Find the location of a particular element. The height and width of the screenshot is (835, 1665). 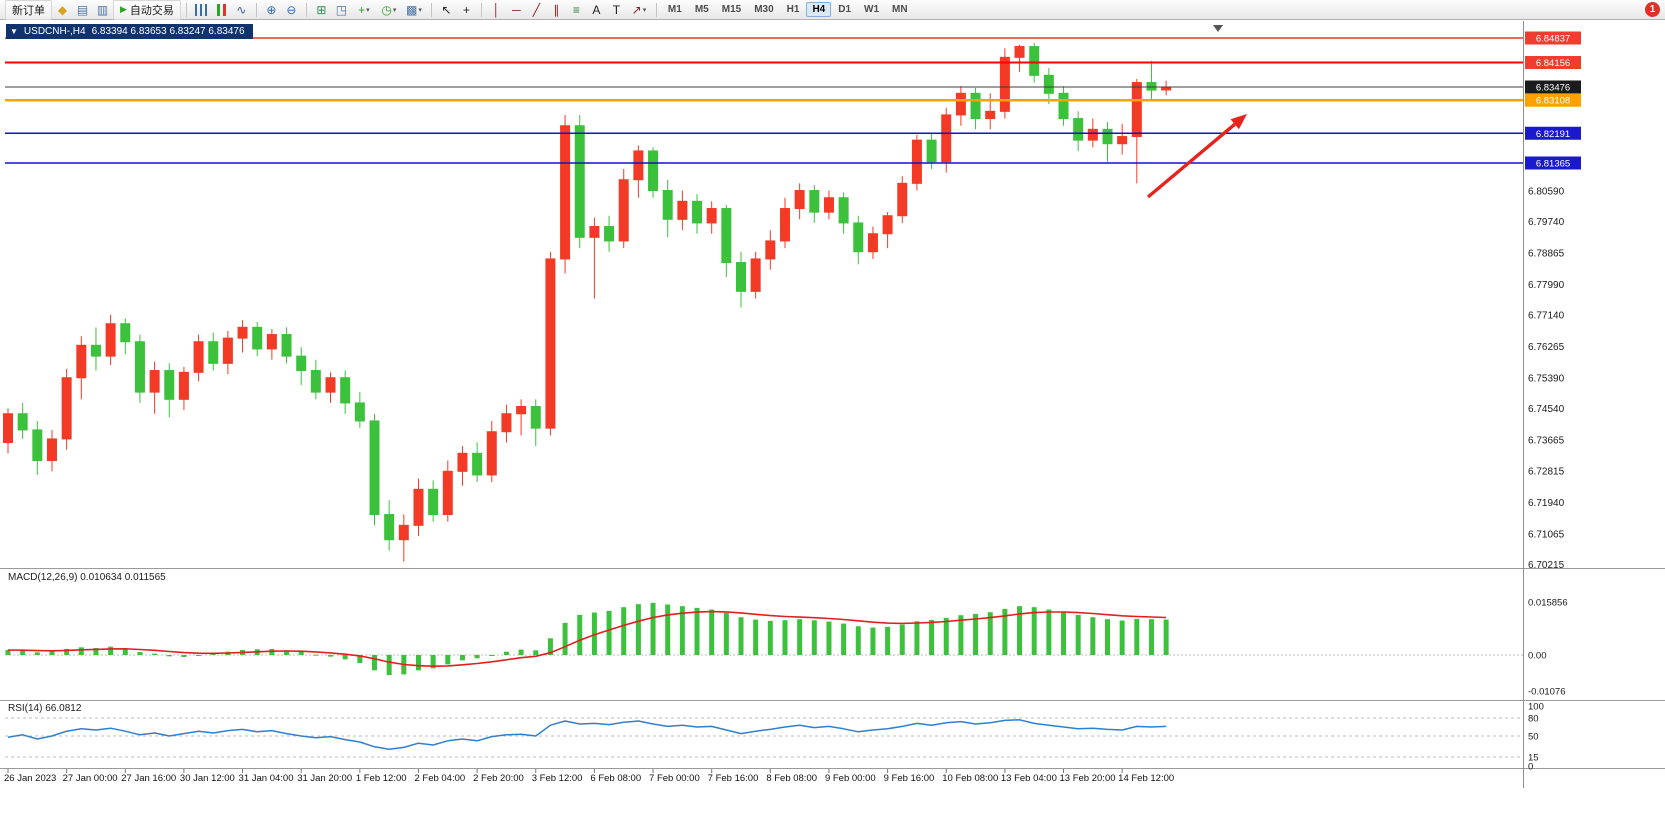

channel-icon: ∥ is located at coordinates (556, 9).